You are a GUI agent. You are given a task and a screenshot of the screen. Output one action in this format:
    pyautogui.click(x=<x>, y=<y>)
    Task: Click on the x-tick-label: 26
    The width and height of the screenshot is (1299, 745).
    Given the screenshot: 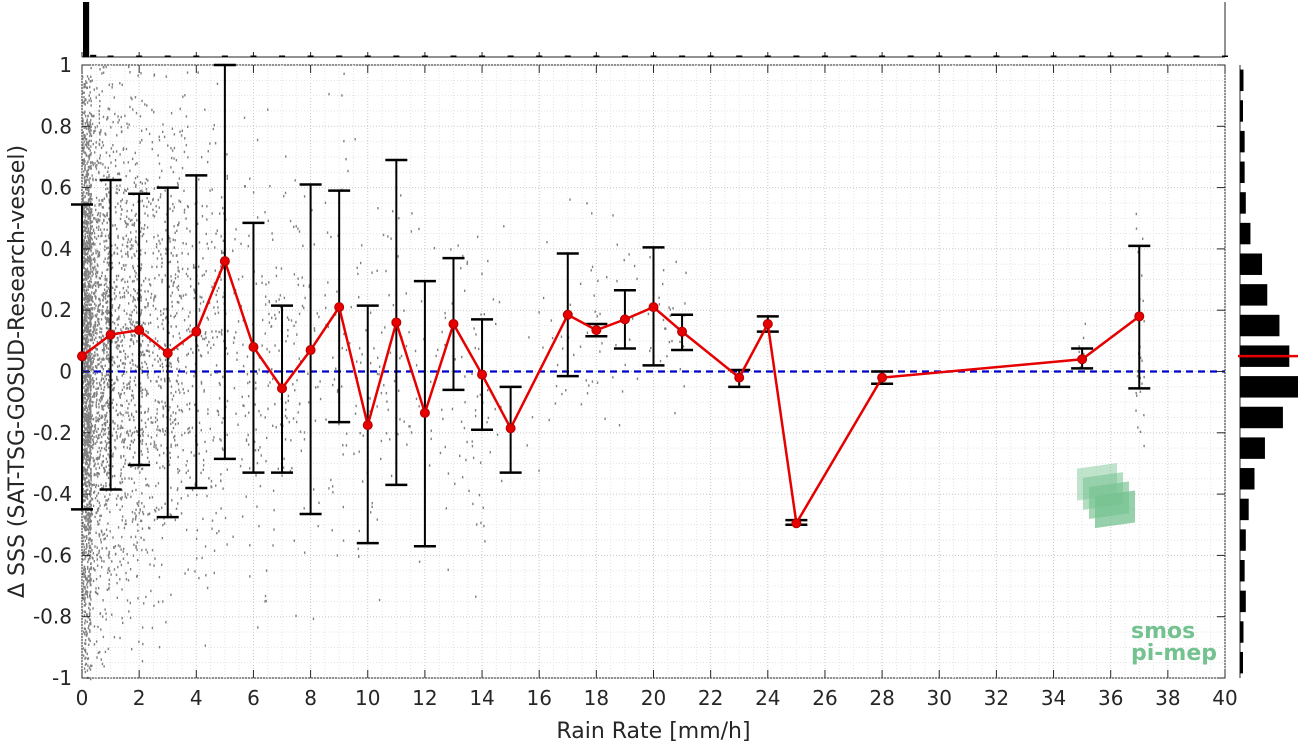 What is the action you would take?
    pyautogui.click(x=824, y=698)
    